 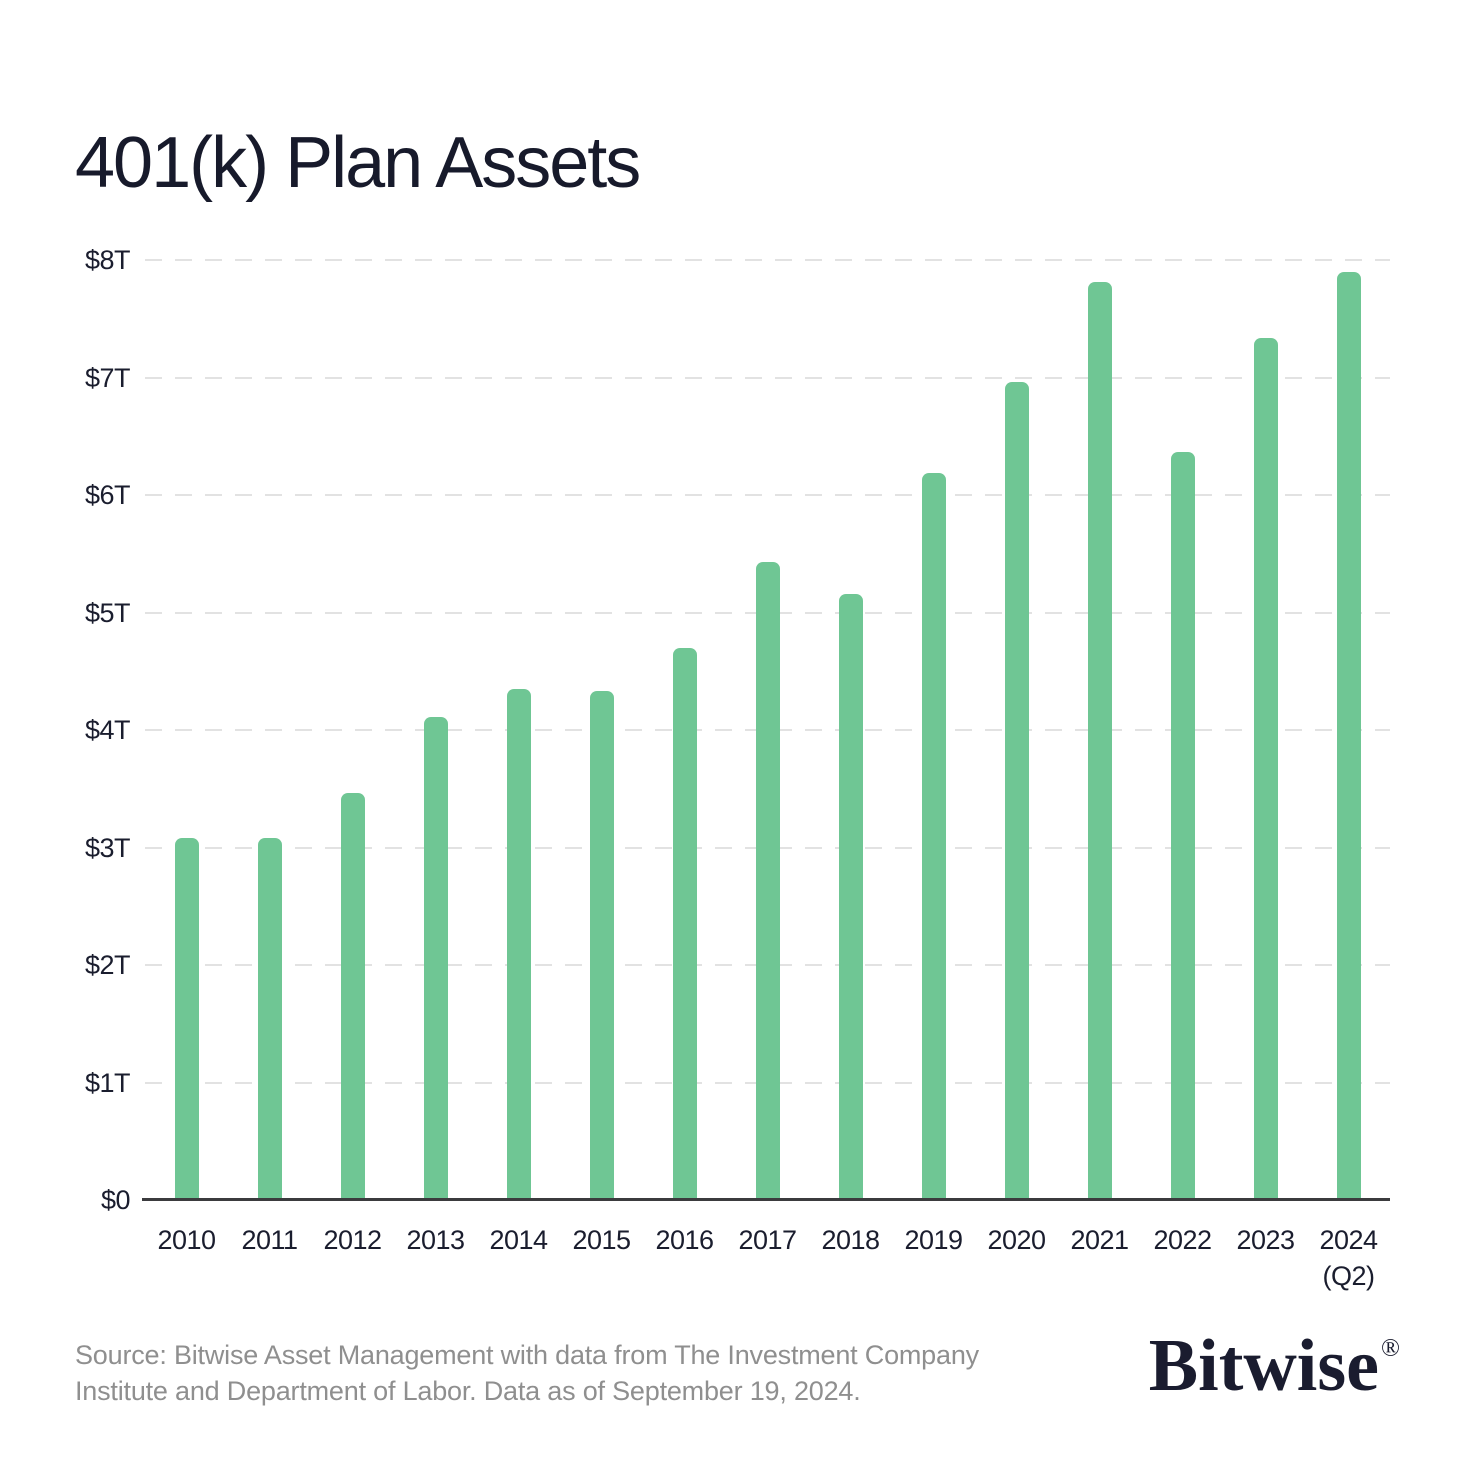 What do you see at coordinates (186, 1258) in the screenshot?
I see `x-label-2010: 2010` at bounding box center [186, 1258].